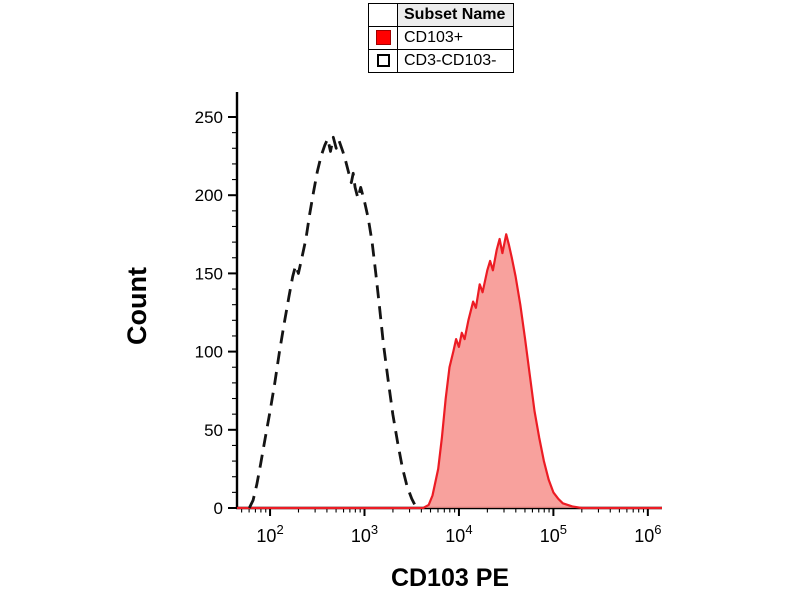 Image resolution: width=800 pixels, height=600 pixels. Describe the element at coordinates (364, 534) in the screenshot. I see `x-tick-label: 10³` at that location.